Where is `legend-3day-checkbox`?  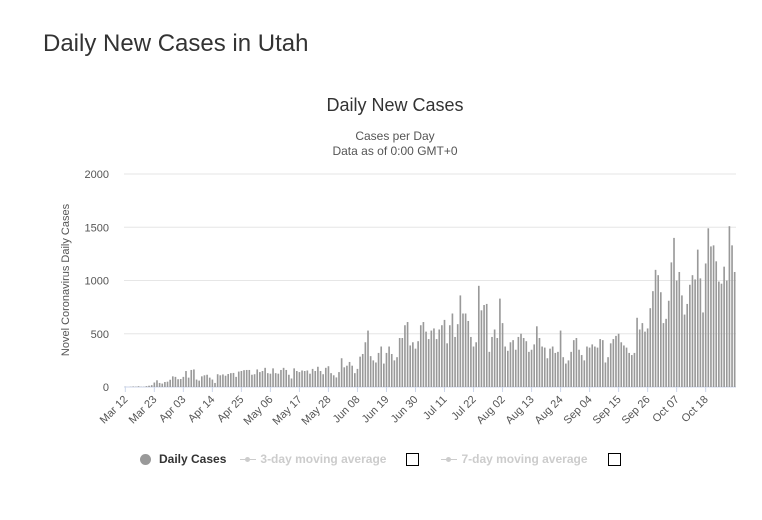 legend-3day-checkbox is located at coordinates (413, 459).